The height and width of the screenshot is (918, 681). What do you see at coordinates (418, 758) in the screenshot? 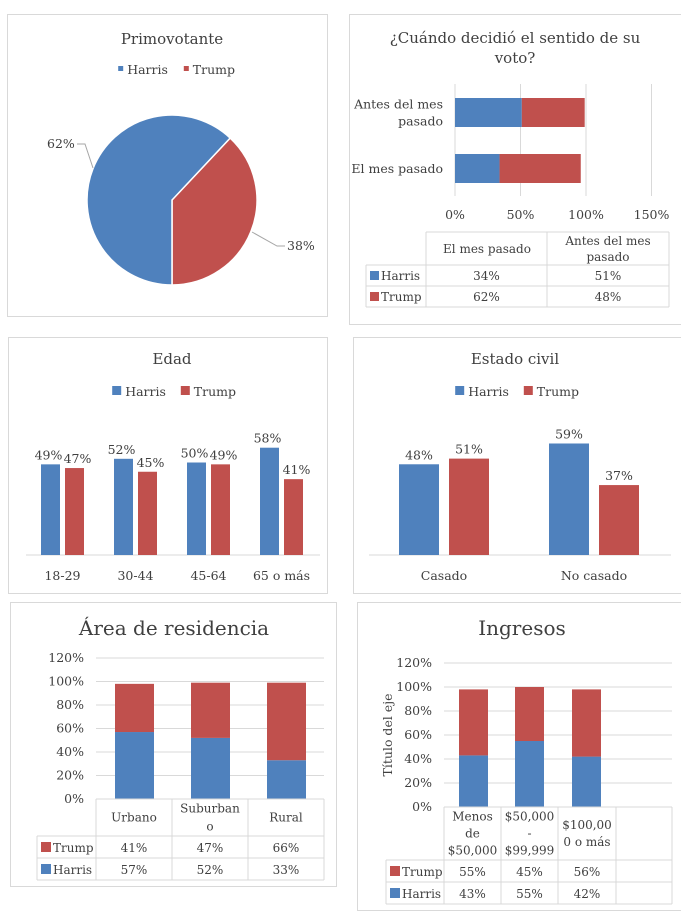
I see `y-tick-label: 40%` at bounding box center [418, 758].